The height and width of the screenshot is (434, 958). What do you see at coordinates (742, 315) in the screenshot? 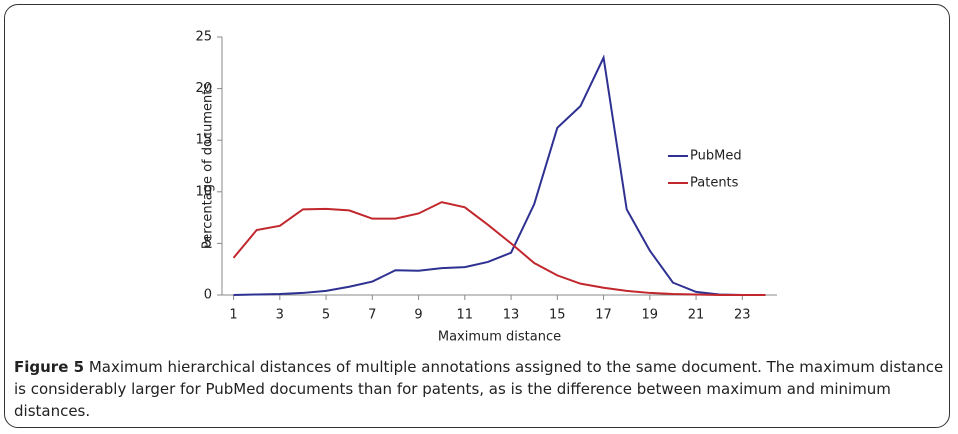
I see `x-tick-label: 23` at bounding box center [742, 315].